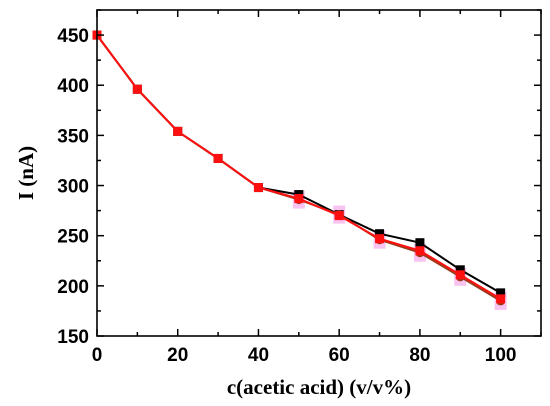  I want to click on y-tick-label: 150, so click(73, 337).